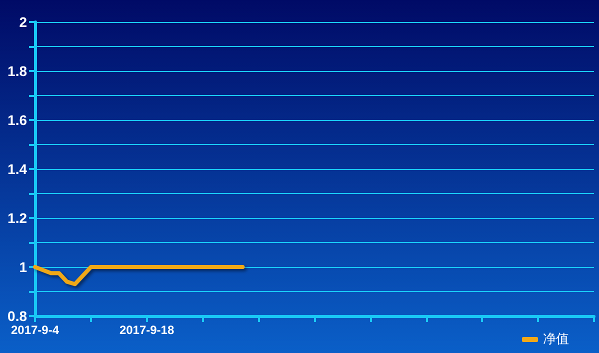 This screenshot has width=599, height=353. I want to click on y-tick-label: 1.4, so click(18, 169).